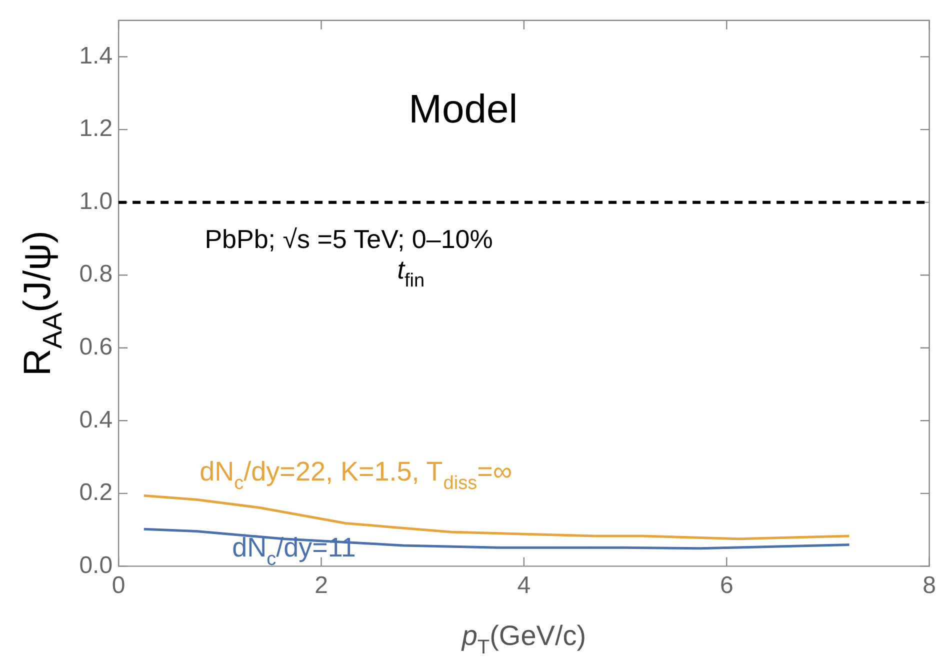 The width and height of the screenshot is (942, 665). What do you see at coordinates (96, 420) in the screenshot?
I see `y-tick-label: 0.4` at bounding box center [96, 420].